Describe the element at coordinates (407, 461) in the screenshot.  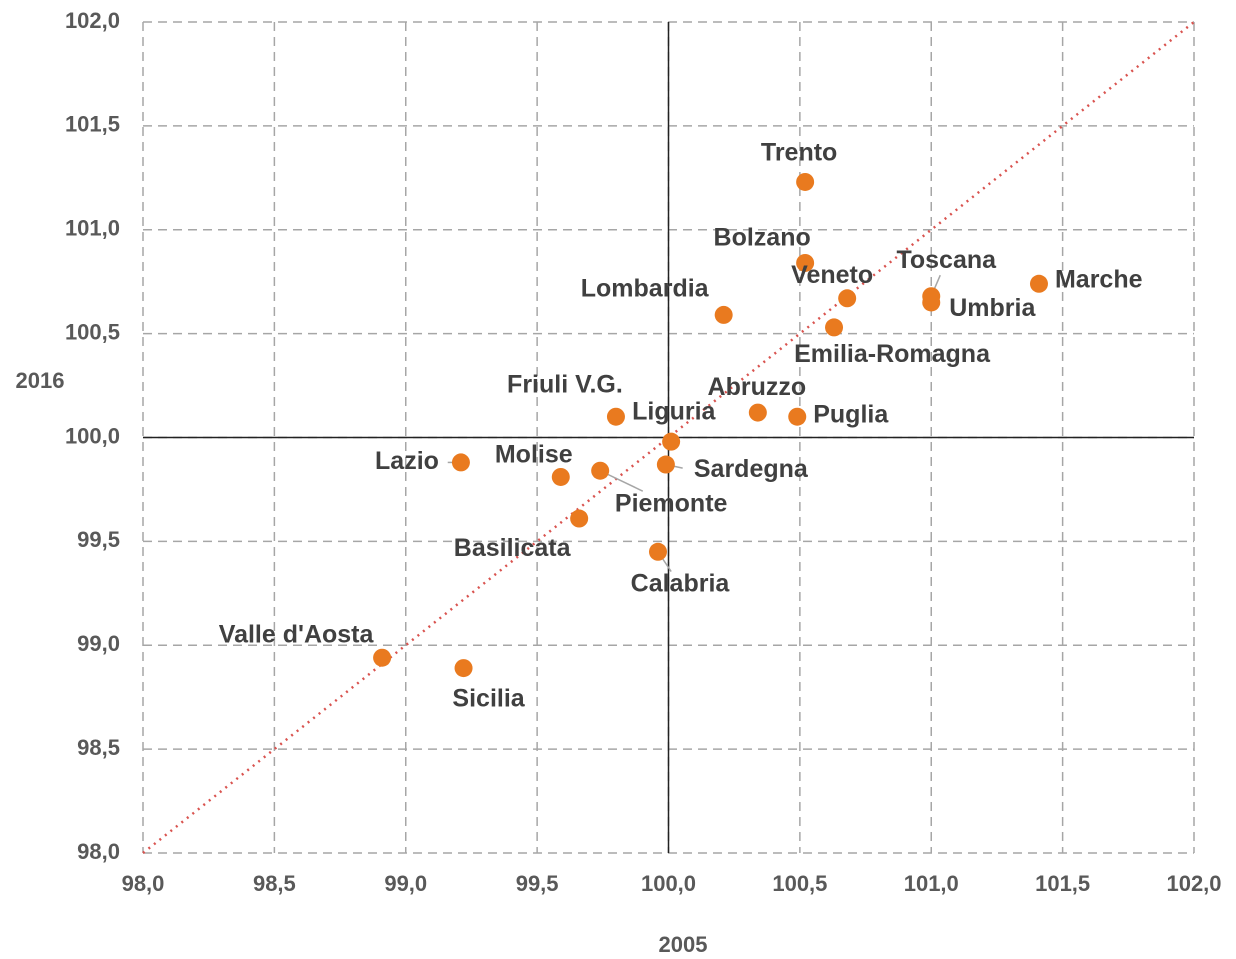
I see `data-label: Lazio` at that location.